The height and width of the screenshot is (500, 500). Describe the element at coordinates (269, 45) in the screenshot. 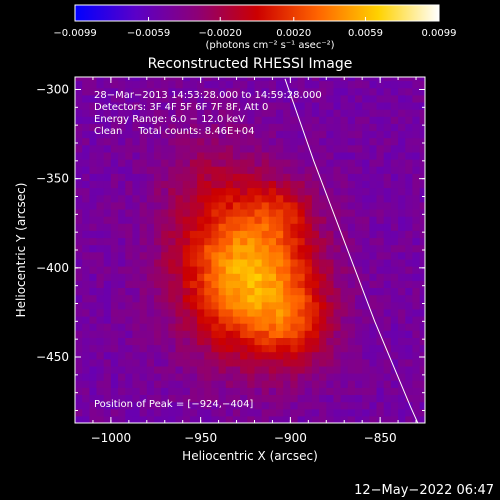

I see `colorbar-unit-label: (photons cm⁻² s⁻¹ asec⁻²)` at that location.